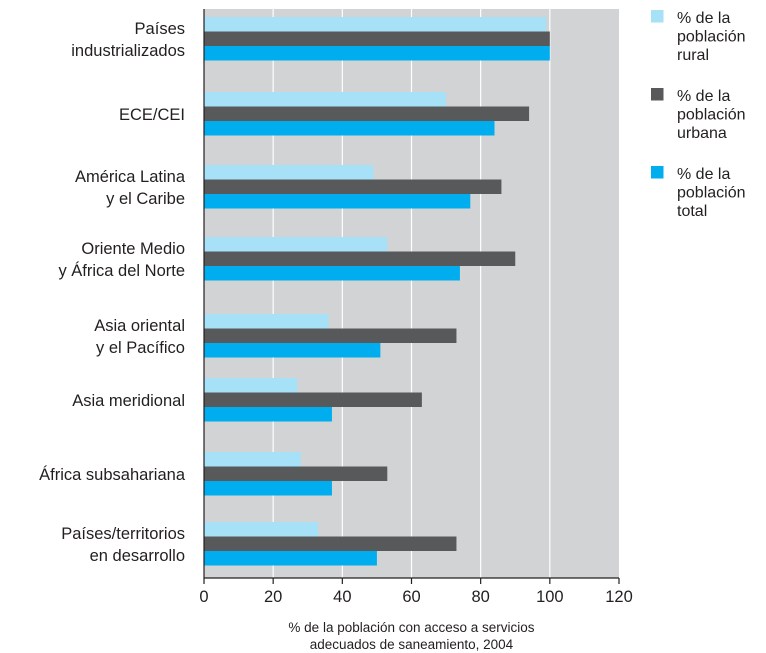 The image size is (766, 653). I want to click on bar-paises-territorios-en-desarrollo-urbana, so click(330, 543).